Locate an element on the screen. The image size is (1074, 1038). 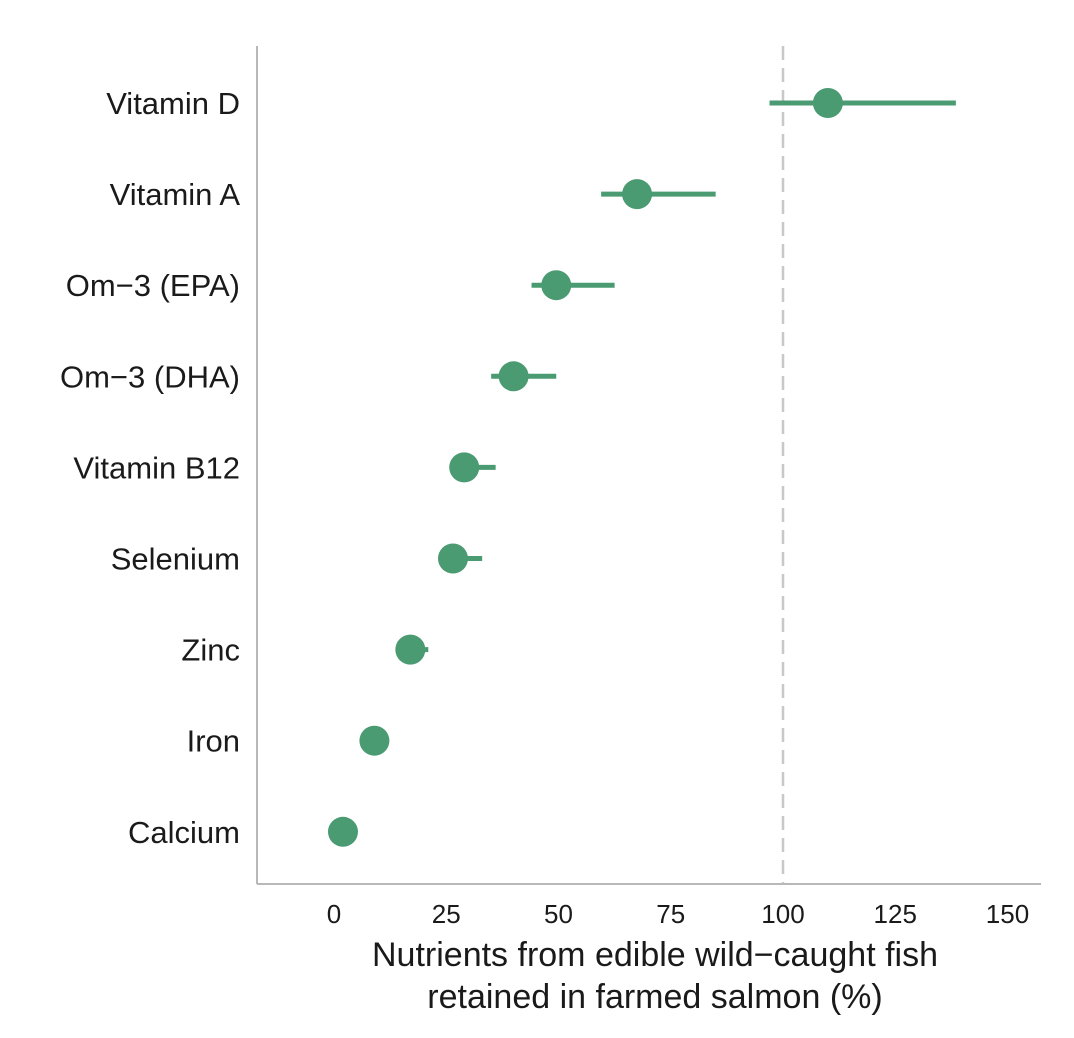
x-tick-labels: 0 25 50 75 100 125 150 is located at coordinates (678, 914).